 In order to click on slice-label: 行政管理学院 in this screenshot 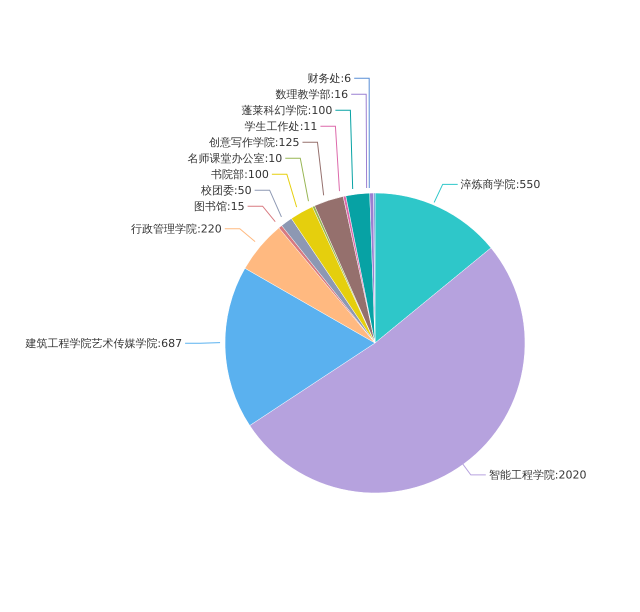, I will do `click(164, 229)`.